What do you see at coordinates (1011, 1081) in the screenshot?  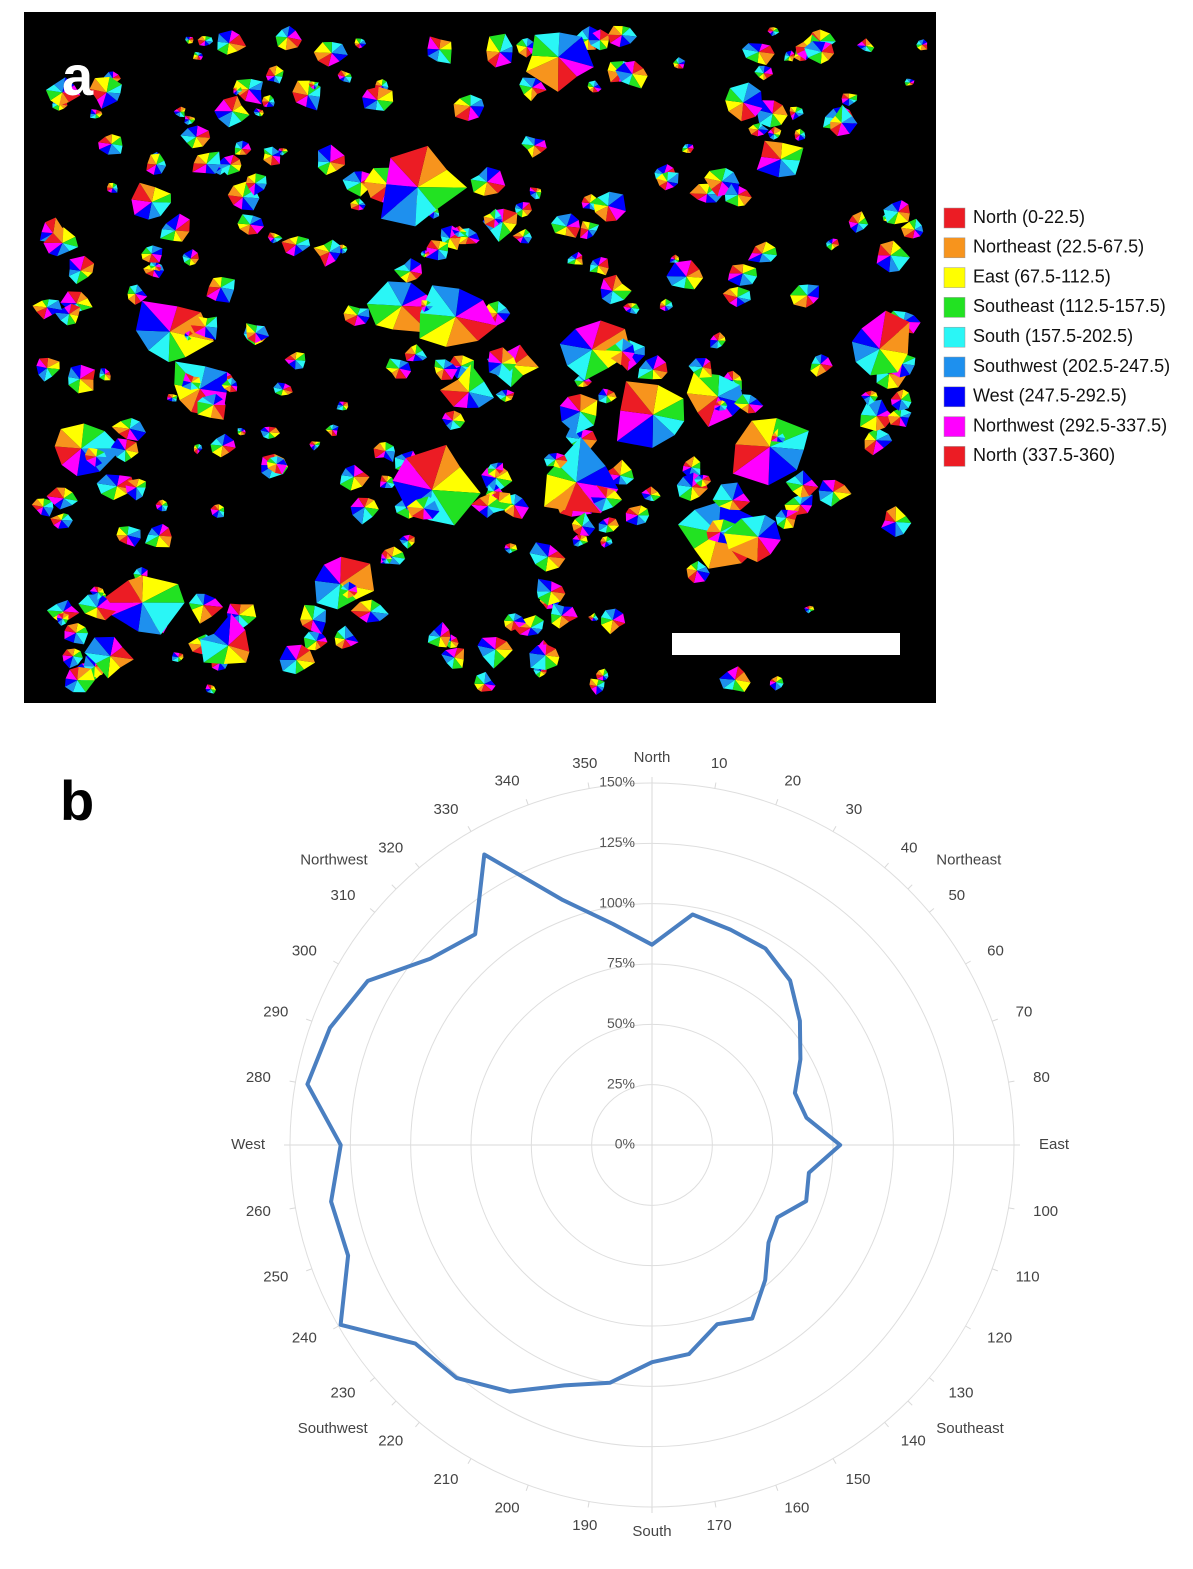 I see `angle-tick` at bounding box center [1011, 1081].